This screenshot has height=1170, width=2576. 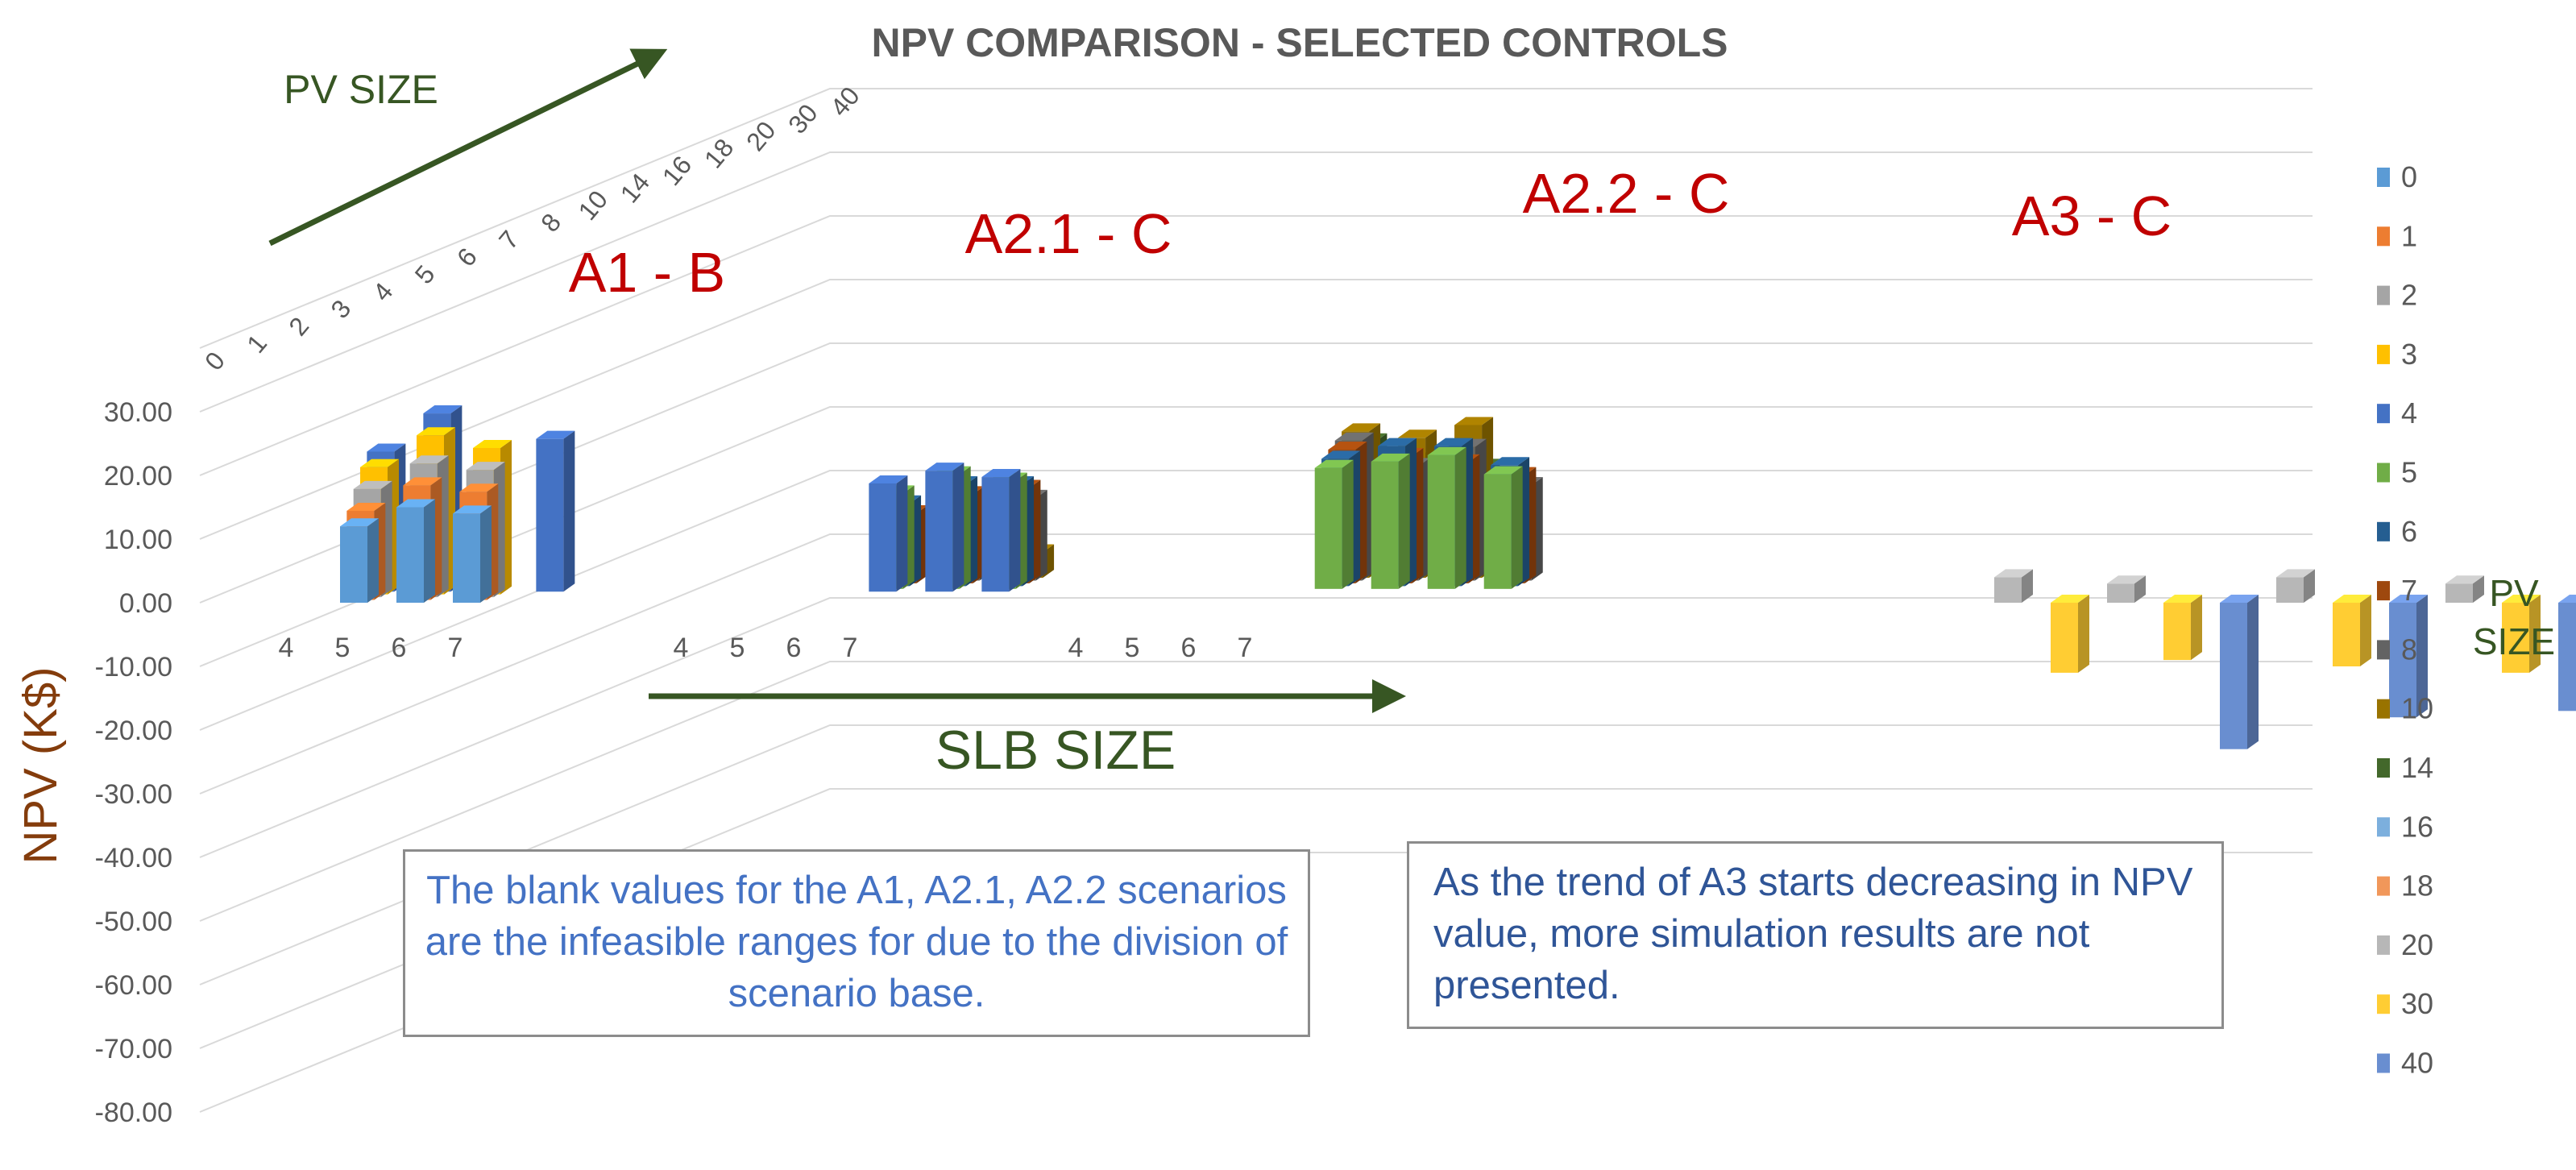 What do you see at coordinates (2409, 176) in the screenshot?
I see `legend-label: 0` at bounding box center [2409, 176].